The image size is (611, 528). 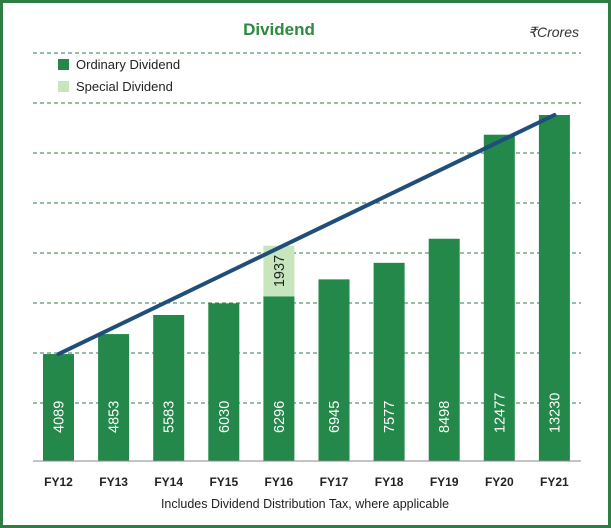 What do you see at coordinates (306, 482) in the screenshot?
I see `x-axis-ticks: FY12 FY13 FY14 FY15 FY16 FY17 FY18 FY19 FY20 FY21` at bounding box center [306, 482].